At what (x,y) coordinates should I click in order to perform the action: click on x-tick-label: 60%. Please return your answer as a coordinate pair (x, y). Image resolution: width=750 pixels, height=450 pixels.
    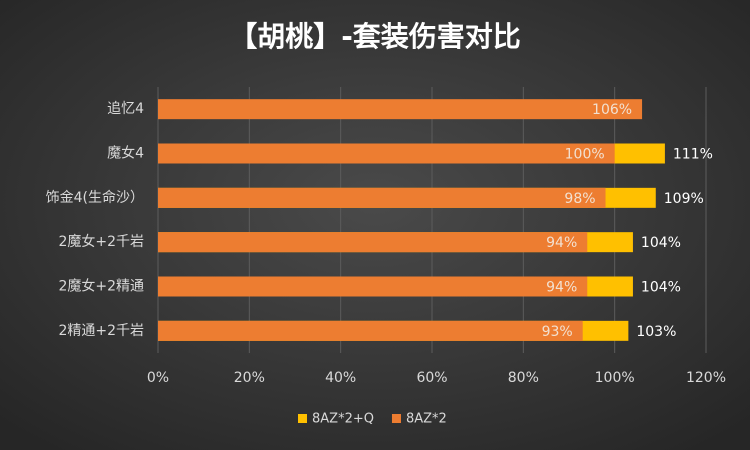
    Looking at the image, I should click on (431, 378).